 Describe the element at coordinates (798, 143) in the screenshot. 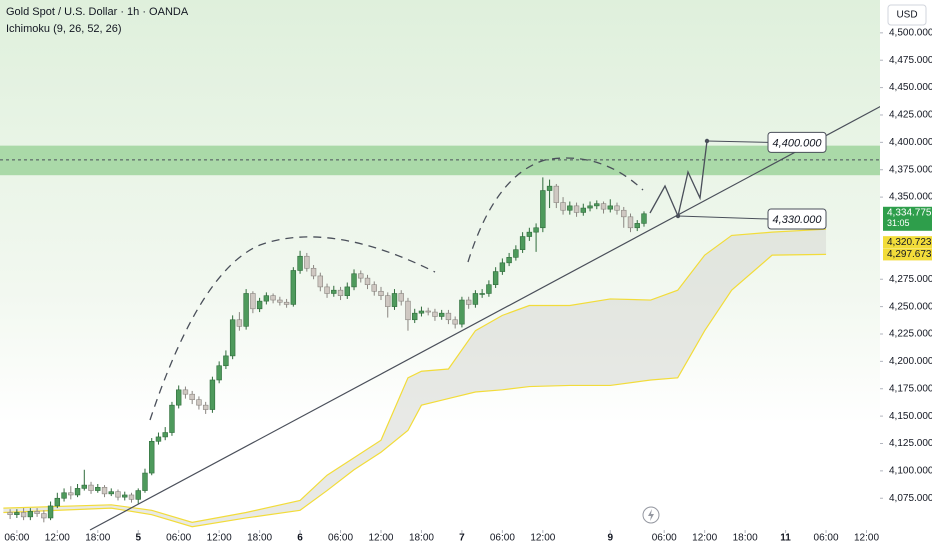

I see `annotation-label: 4,400.000` at that location.